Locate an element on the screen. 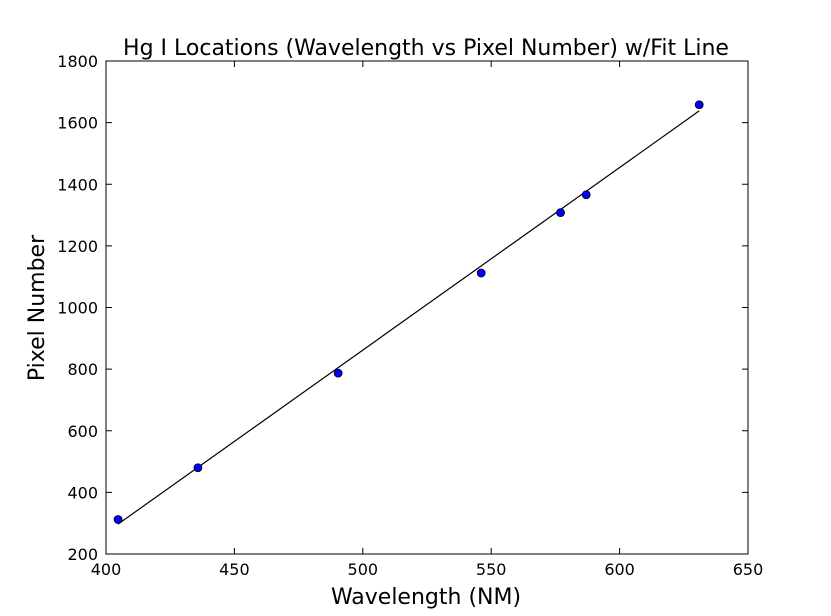 This screenshot has width=831, height=616. y-axis-label: Pixel Number is located at coordinates (37, 307).